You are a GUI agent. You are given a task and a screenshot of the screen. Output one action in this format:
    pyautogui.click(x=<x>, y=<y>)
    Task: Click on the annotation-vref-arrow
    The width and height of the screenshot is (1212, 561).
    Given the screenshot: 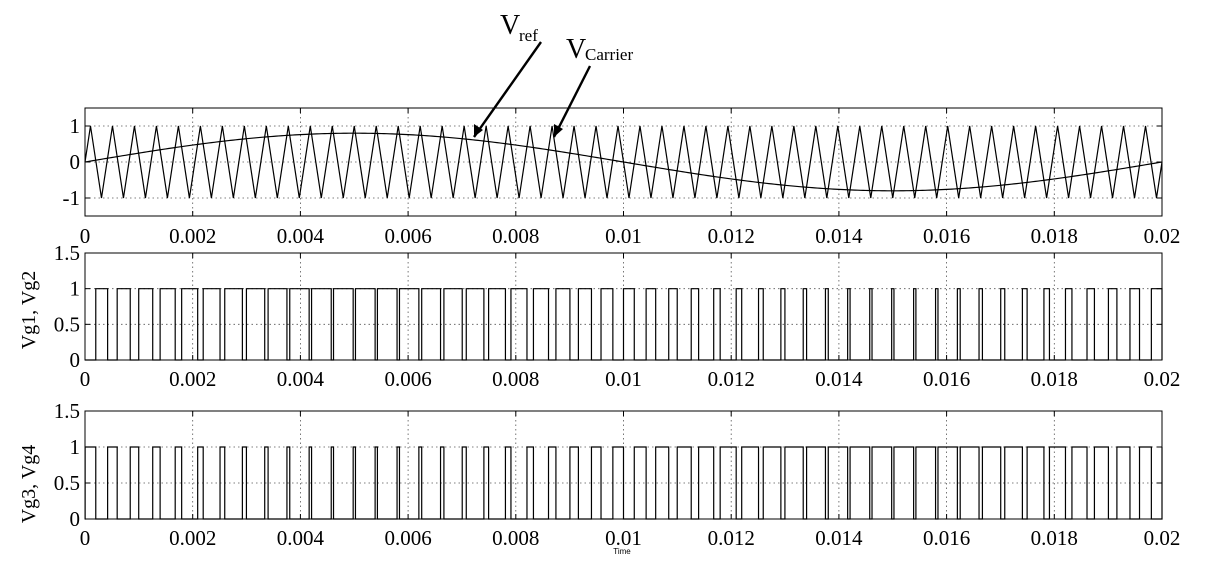 What is the action you would take?
    pyautogui.click(x=507, y=89)
    